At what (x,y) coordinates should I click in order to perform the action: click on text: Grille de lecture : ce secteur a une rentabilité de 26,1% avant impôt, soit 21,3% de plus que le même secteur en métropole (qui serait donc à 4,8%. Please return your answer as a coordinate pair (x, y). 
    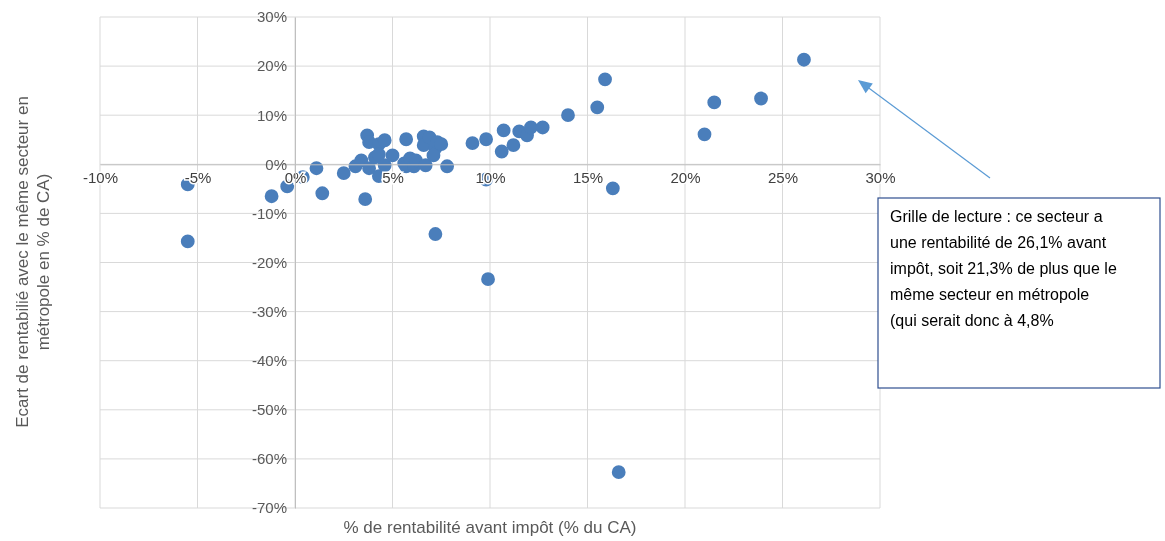
    Looking at the image, I should click on (1003, 268).